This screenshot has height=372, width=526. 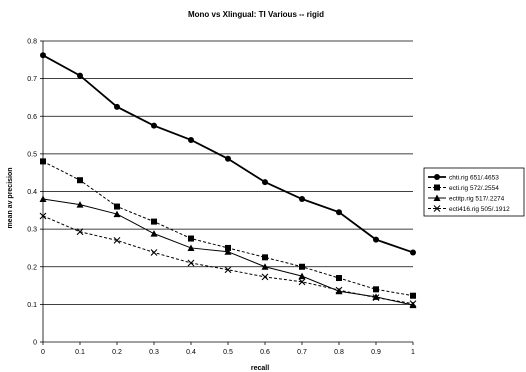 I want to click on y-tick-label-2: 0.2, so click(x=32, y=267).